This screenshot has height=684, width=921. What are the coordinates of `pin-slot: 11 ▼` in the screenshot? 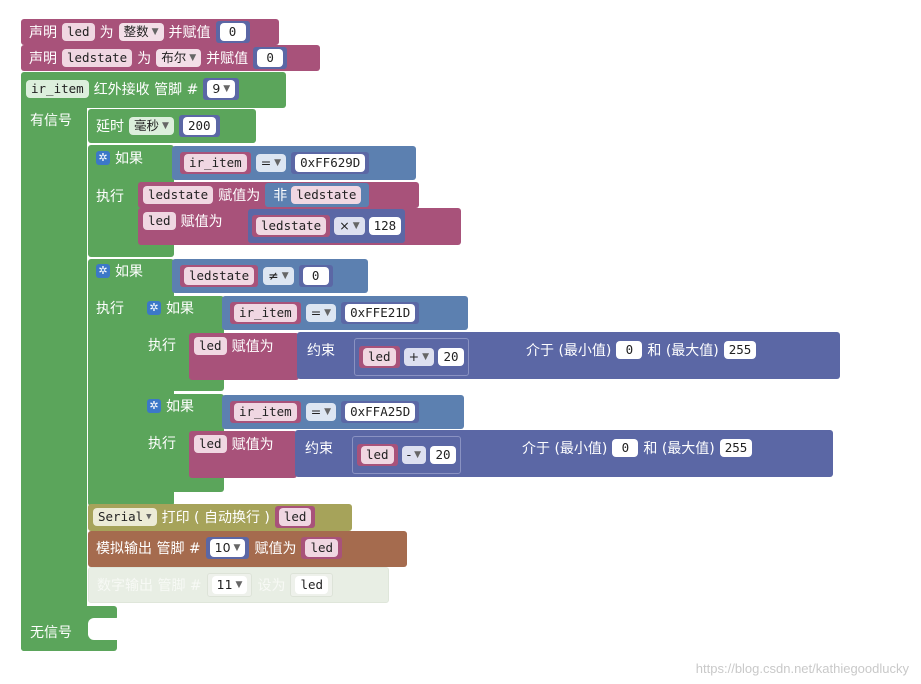 It's located at (229, 585).